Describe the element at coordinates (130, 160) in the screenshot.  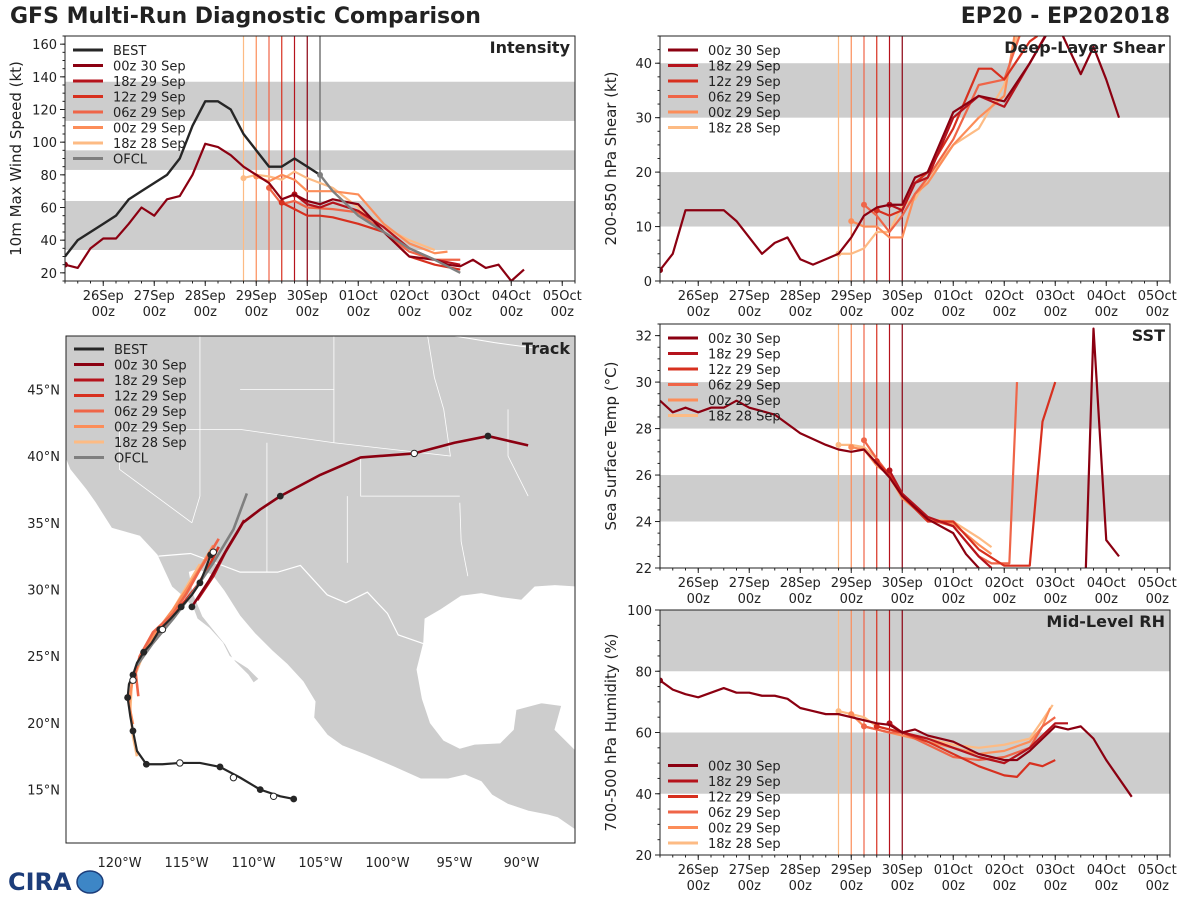
I see `legend-label: OFCL` at that location.